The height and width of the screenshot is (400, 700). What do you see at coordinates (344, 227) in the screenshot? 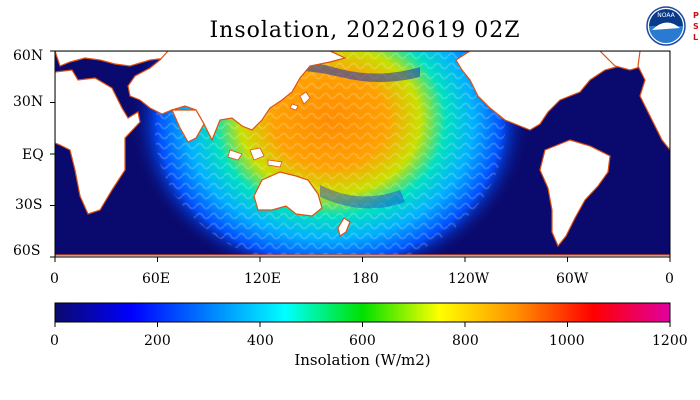
I see `land-new-zealand` at bounding box center [344, 227].